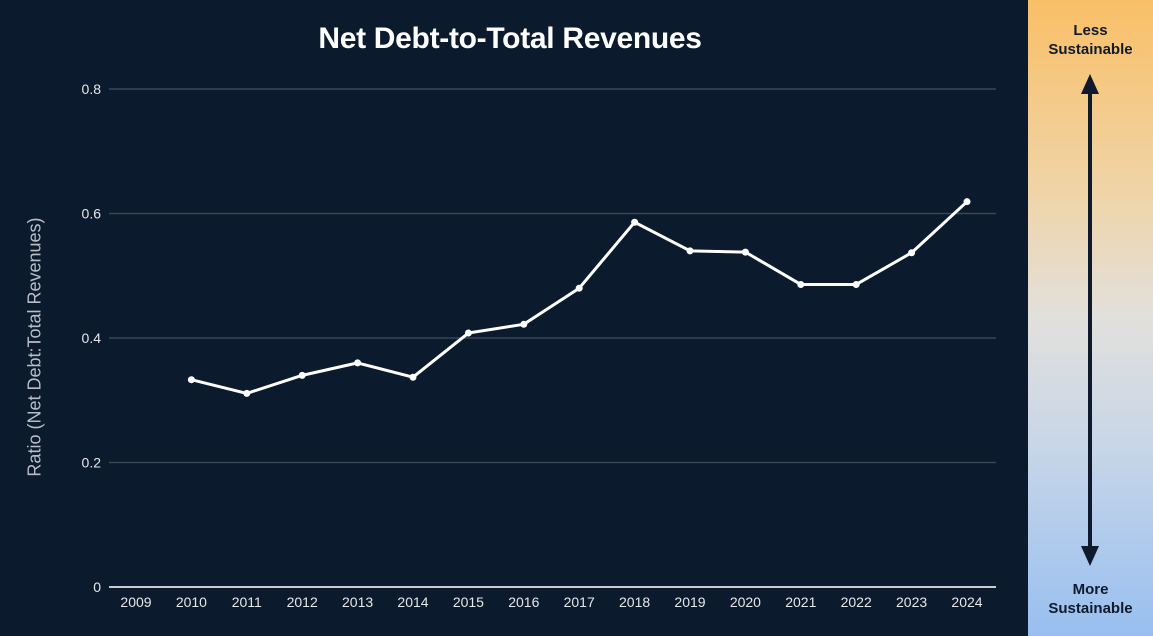  I want to click on more-label-line1: More, so click(1090, 589).